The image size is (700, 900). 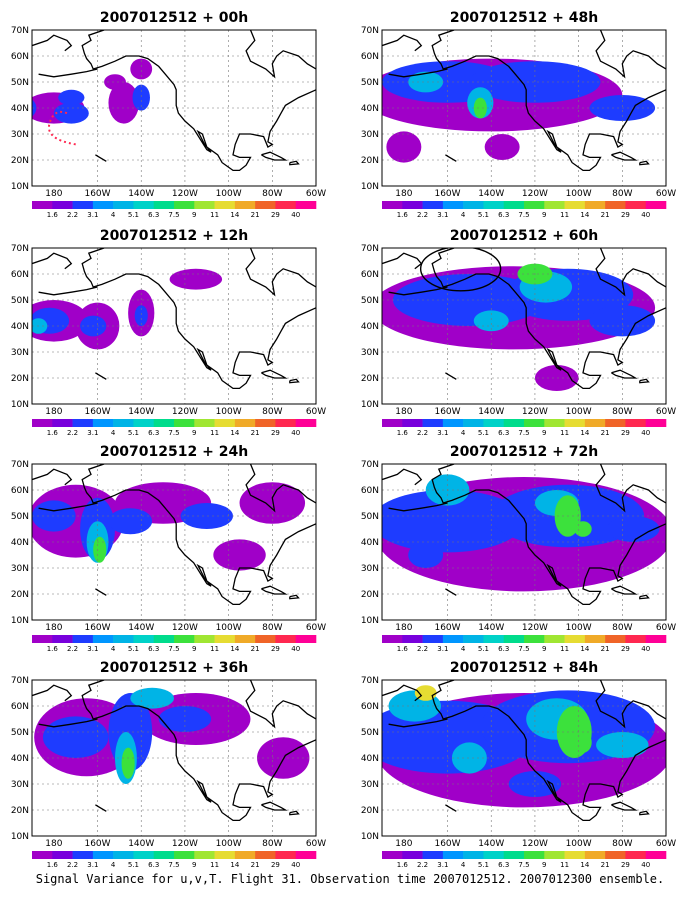 What do you see at coordinates (460, 270) in the screenshot?
I see `highlight-circle` at bounding box center [460, 270].